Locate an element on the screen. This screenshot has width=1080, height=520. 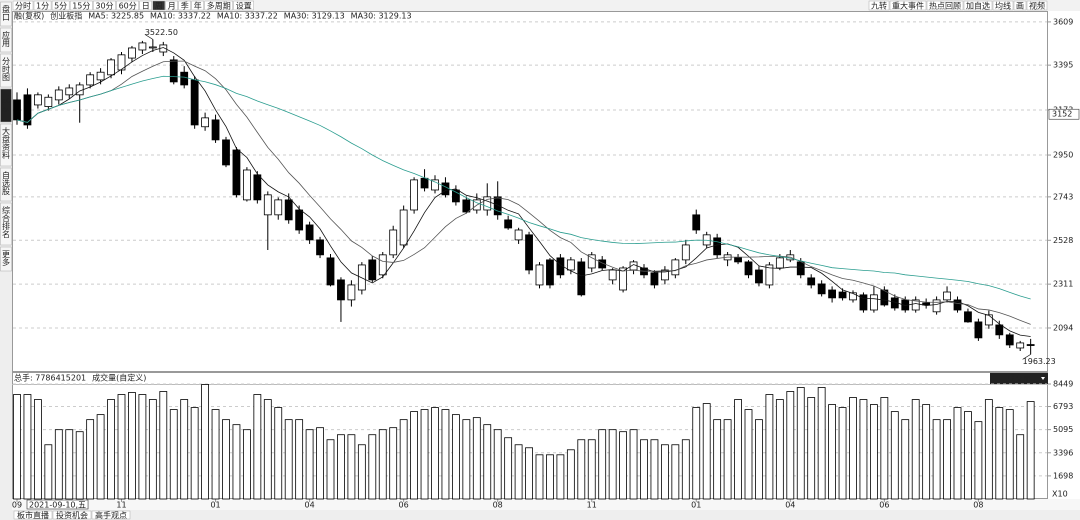
y-tick-label: 2950 is located at coordinates (1063, 155).